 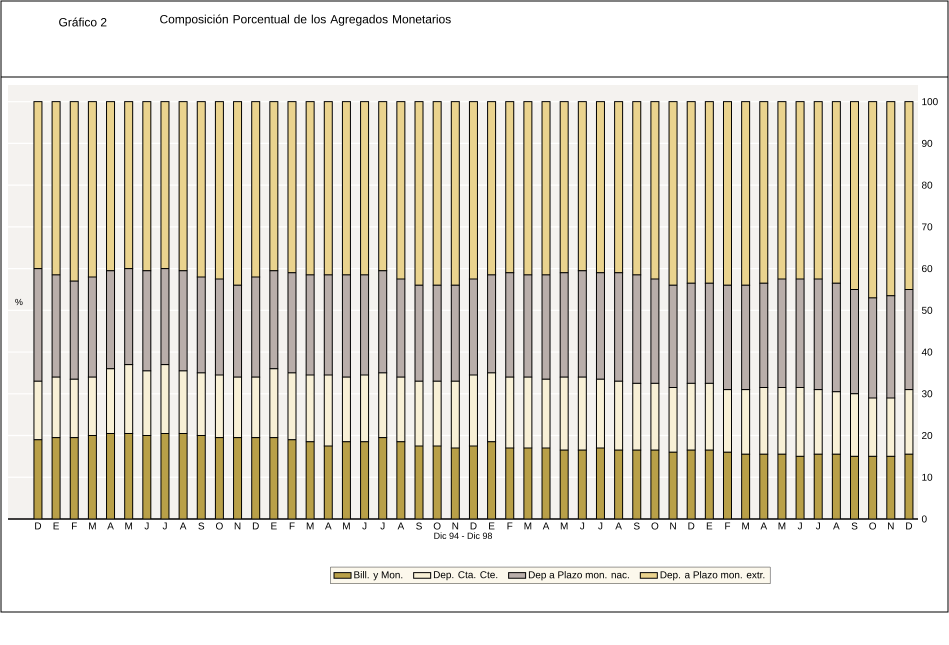 I want to click on chart-subtitle: Composición Porcentual de los Agregados Monetarios, so click(x=305, y=20).